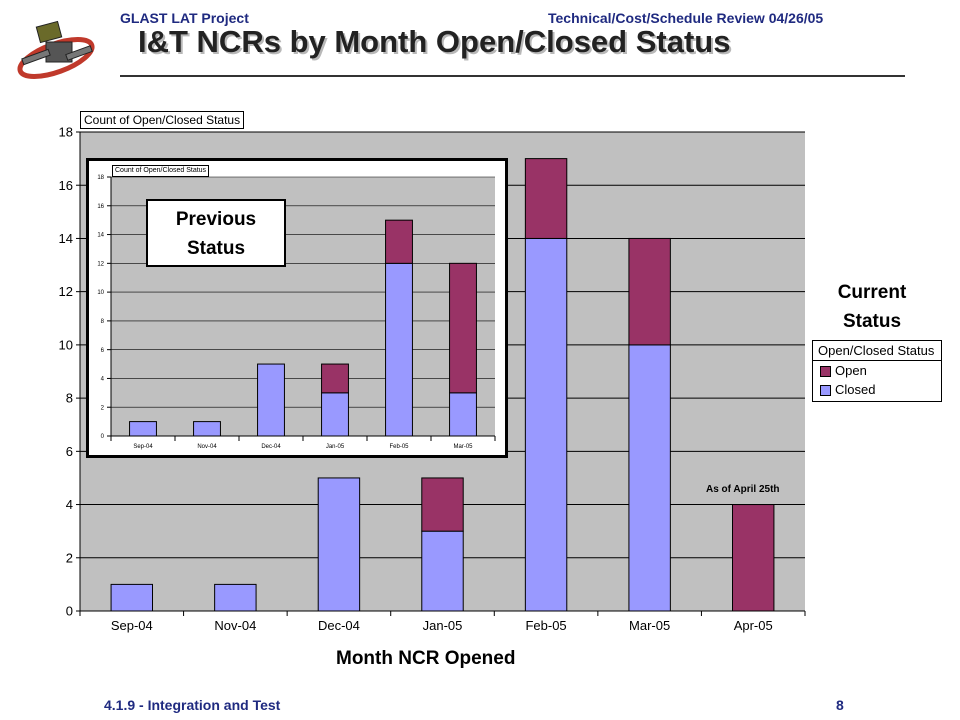 Image resolution: width=960 pixels, height=720 pixels. What do you see at coordinates (872, 307) in the screenshot?
I see `current-status-label: Current Status` at bounding box center [872, 307].